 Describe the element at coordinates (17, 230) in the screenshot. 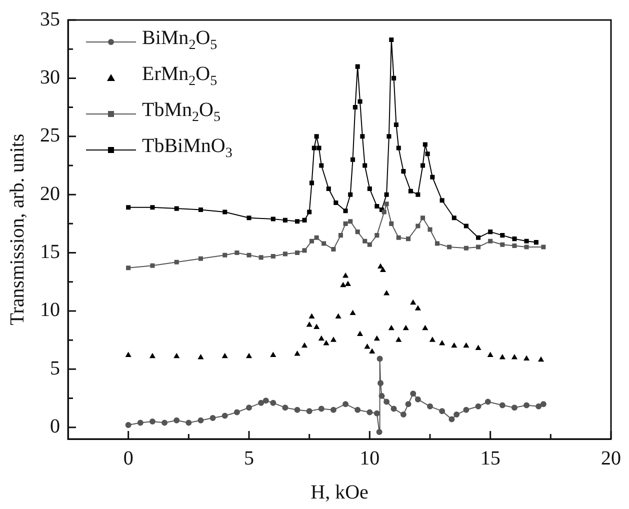

I see `y-axis-title: Transmission, arb. units` at that location.